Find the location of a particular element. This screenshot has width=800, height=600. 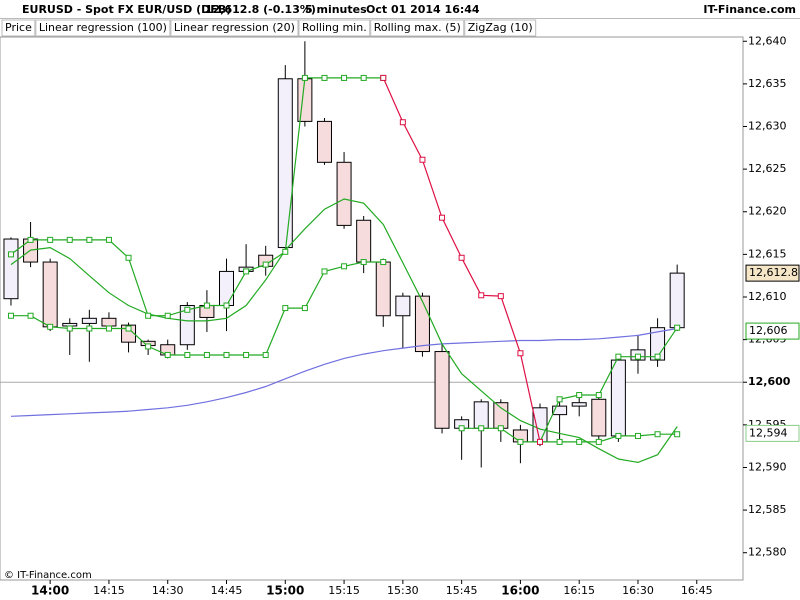

x-tick-label: 16:00 is located at coordinates (520, 591).